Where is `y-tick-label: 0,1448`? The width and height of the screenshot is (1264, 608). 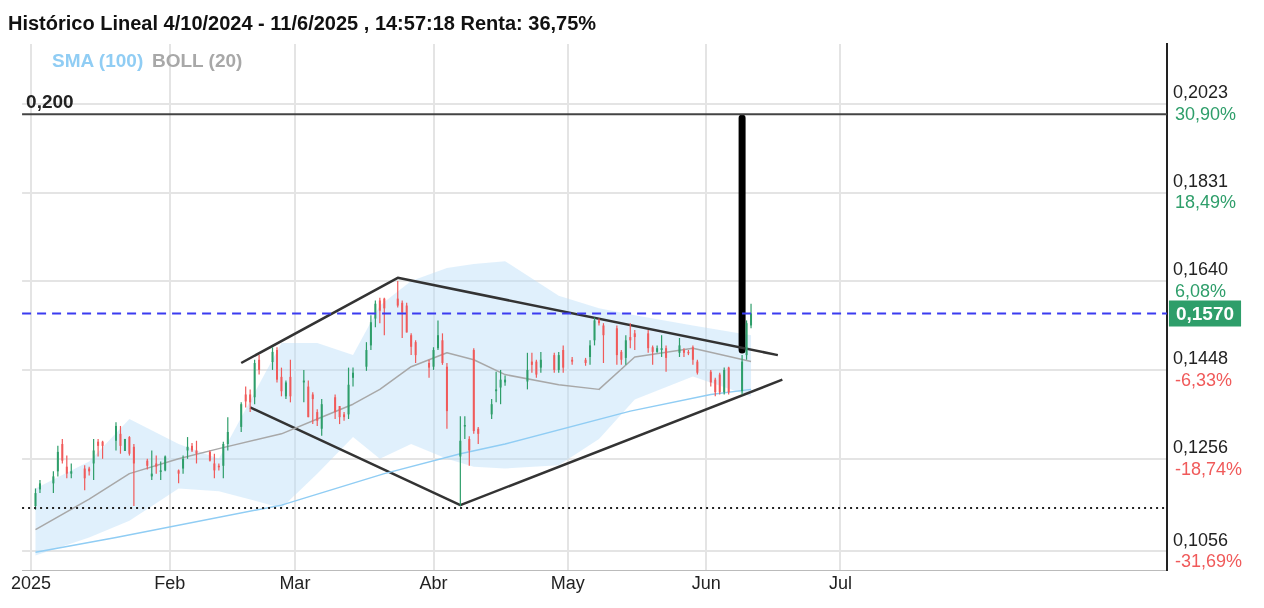
y-tick-label: 0,1448 is located at coordinates (1200, 358).